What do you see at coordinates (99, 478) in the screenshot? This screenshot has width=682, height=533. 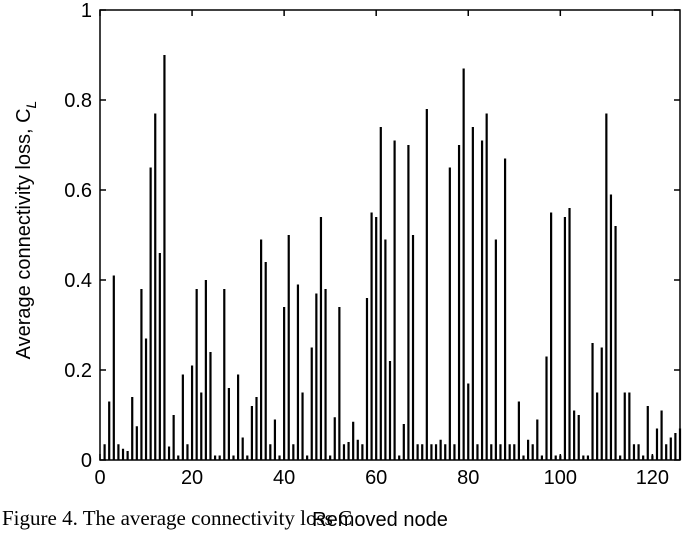 I see `x-tick-label: 0` at bounding box center [99, 478].